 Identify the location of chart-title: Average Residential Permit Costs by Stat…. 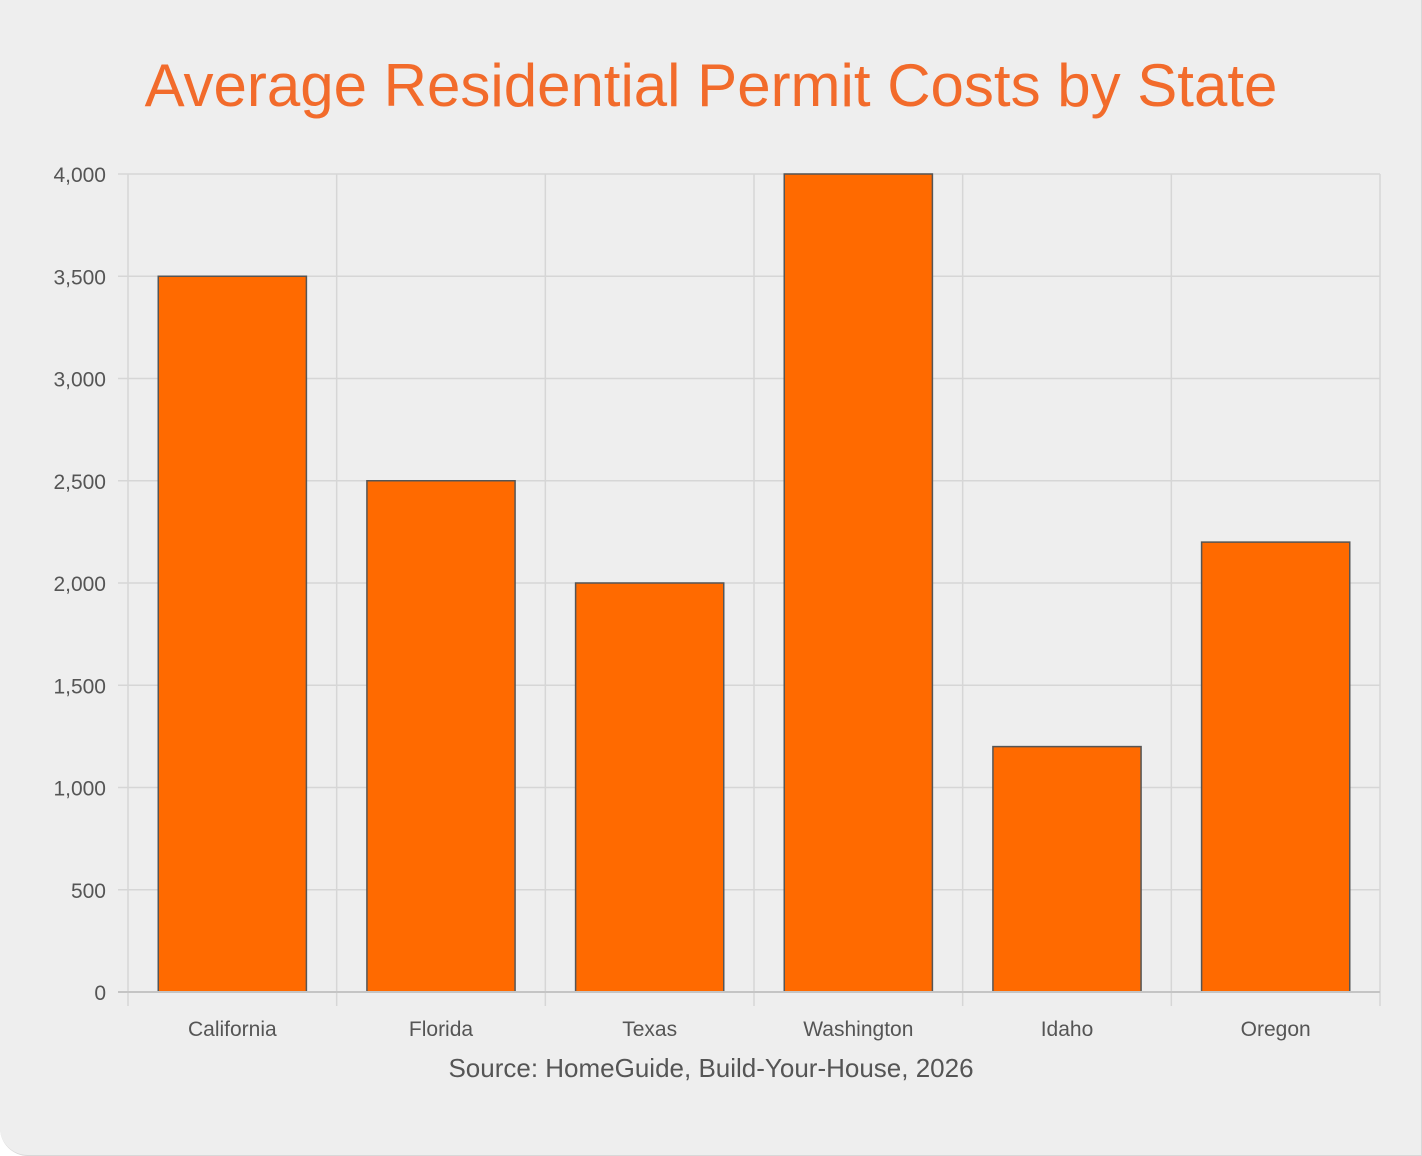
(711, 85).